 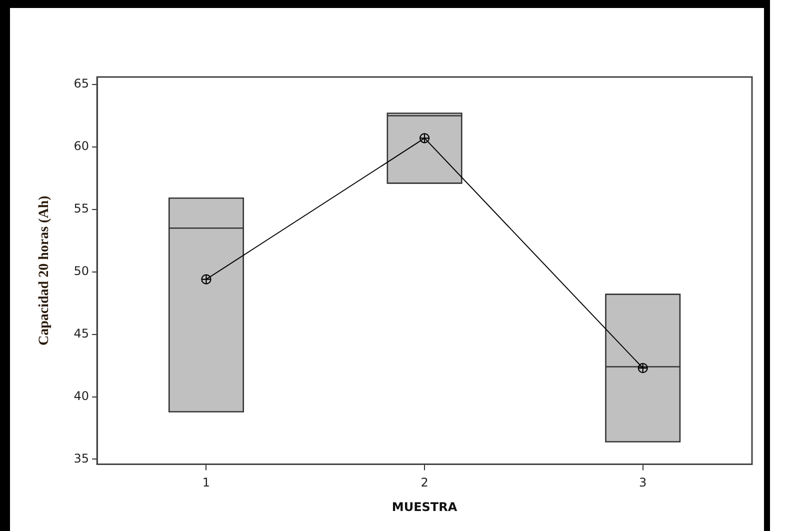 I want to click on y-axis-title: Capacidad 20 horas (Ah), so click(x=44, y=270).